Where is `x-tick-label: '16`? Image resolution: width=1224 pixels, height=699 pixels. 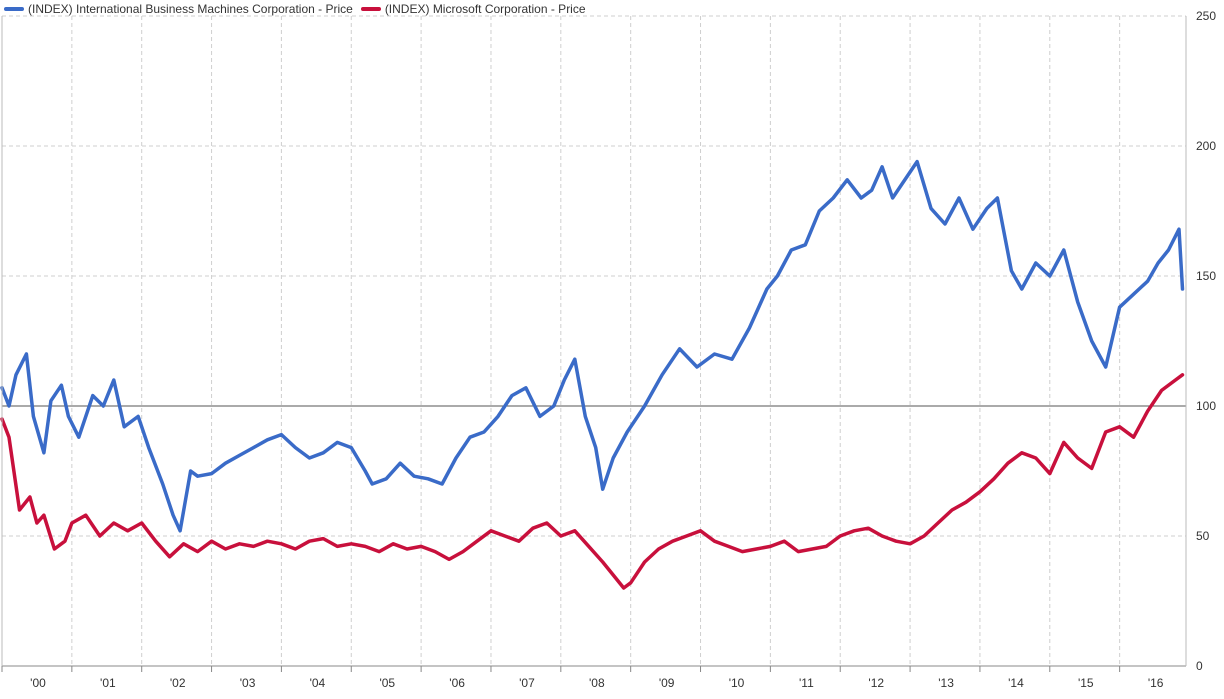 x-tick-label: '16 is located at coordinates (1156, 683).